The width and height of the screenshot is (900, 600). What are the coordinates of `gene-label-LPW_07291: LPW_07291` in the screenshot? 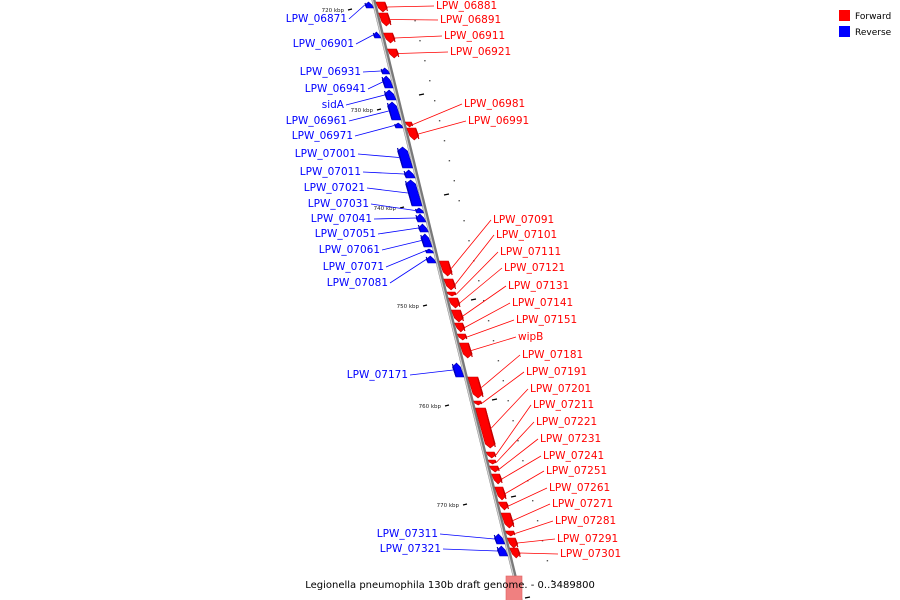 It's located at (587, 539).